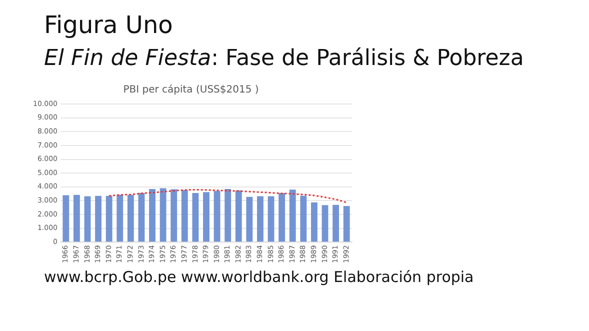  Describe the element at coordinates (259, 277) in the screenshot. I see `text: www.bcrp.Gob.pe www.worldbank.org Elaboración propia` at that location.